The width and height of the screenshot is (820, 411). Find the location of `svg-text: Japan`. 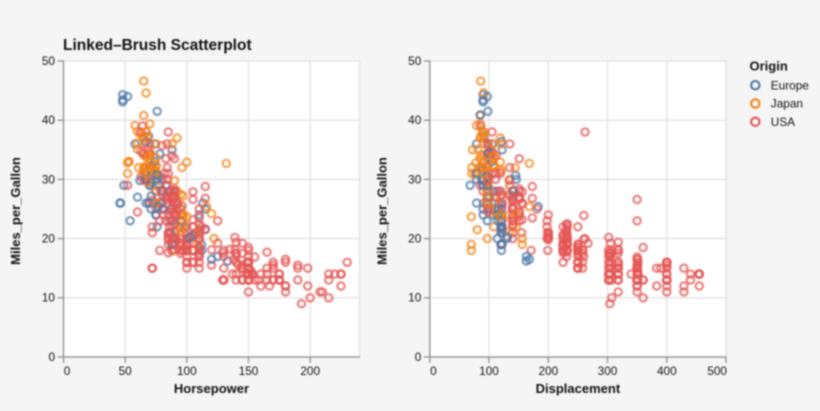

svg-text: Japan is located at coordinates (787, 104).